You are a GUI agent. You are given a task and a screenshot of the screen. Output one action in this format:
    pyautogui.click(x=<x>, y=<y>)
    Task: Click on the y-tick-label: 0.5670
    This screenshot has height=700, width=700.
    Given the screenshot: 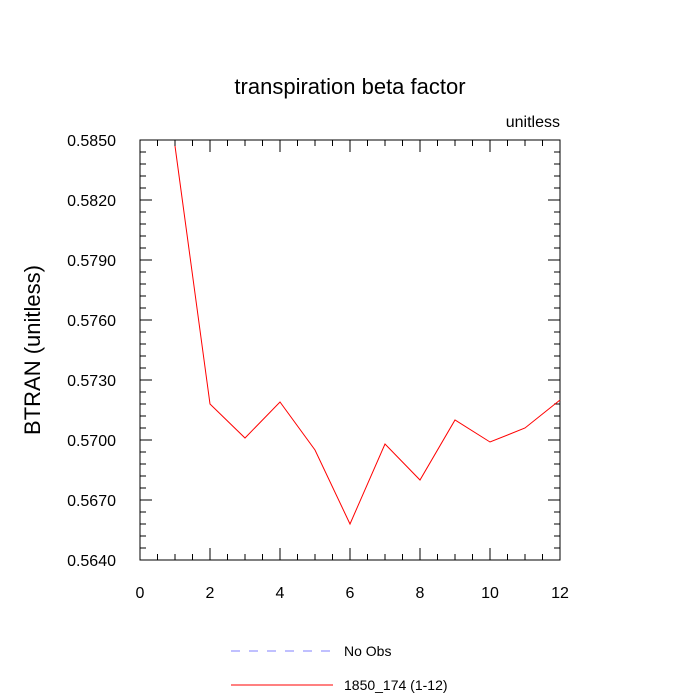 What is the action you would take?
    pyautogui.click(x=91, y=501)
    